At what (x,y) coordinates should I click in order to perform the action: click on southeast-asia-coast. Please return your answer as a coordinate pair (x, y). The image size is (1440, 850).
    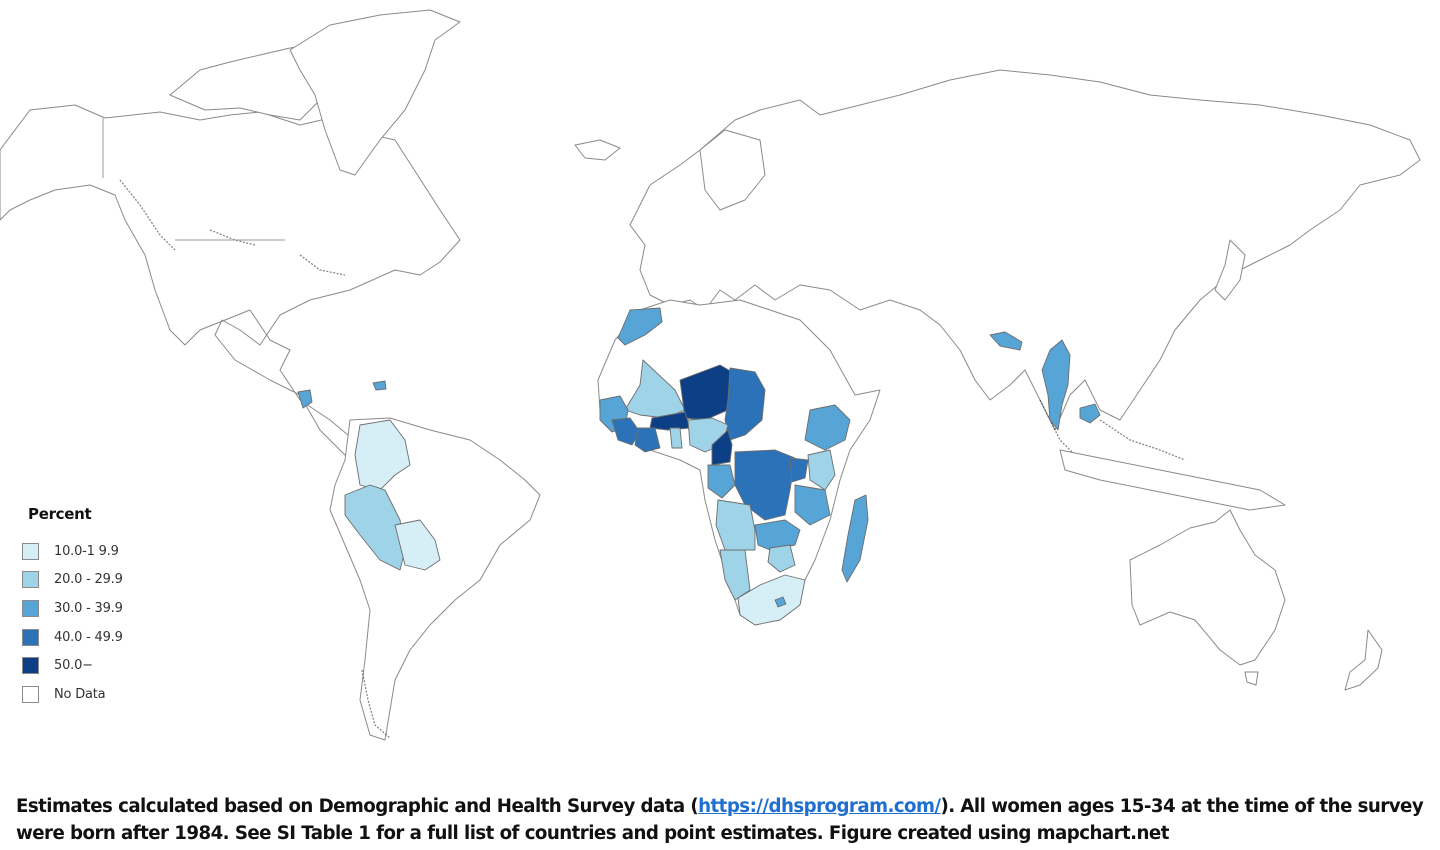
    Looking at the image, I should click on (1112, 430).